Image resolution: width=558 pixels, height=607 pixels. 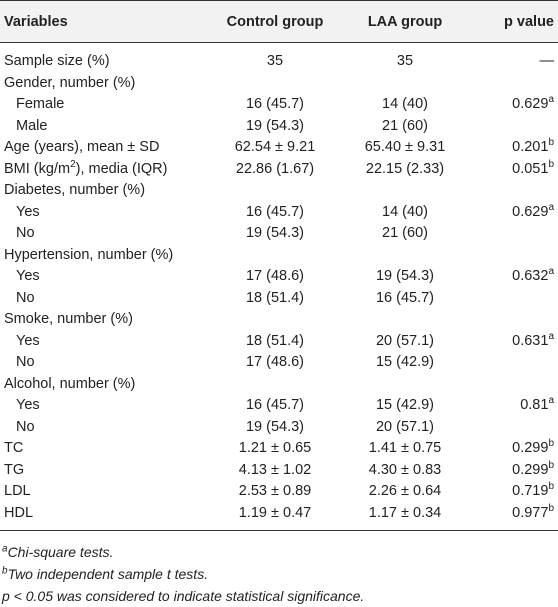 I want to click on table-cell: 22.86 (1.67), so click(x=275, y=168).